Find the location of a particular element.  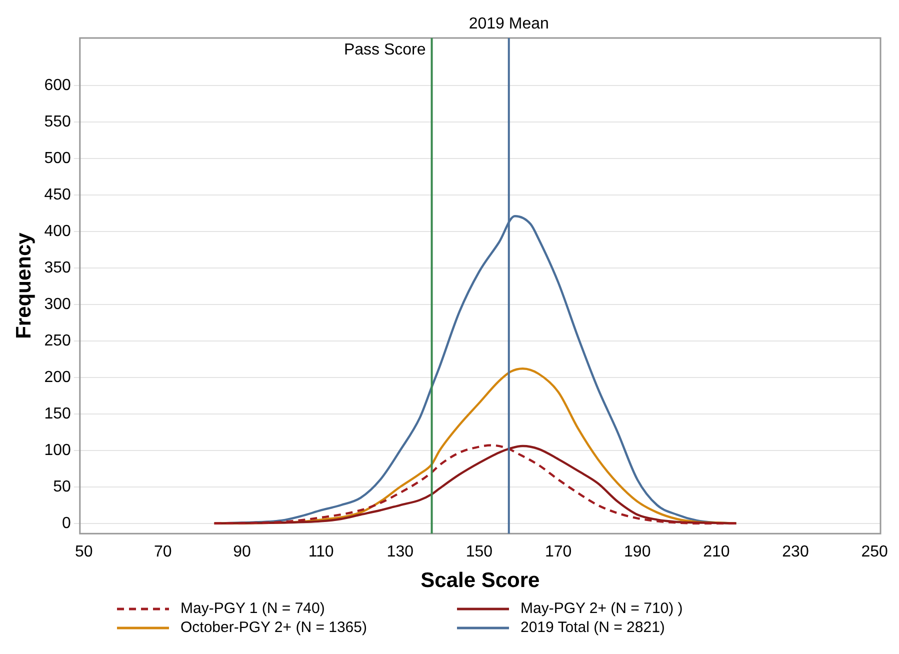

x-tick-label: 90 is located at coordinates (242, 552).